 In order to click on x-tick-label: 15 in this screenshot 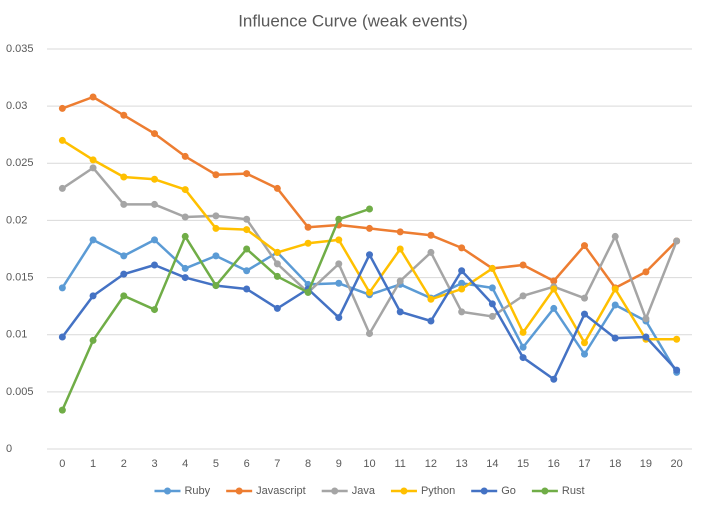, I will do `click(523, 464)`.